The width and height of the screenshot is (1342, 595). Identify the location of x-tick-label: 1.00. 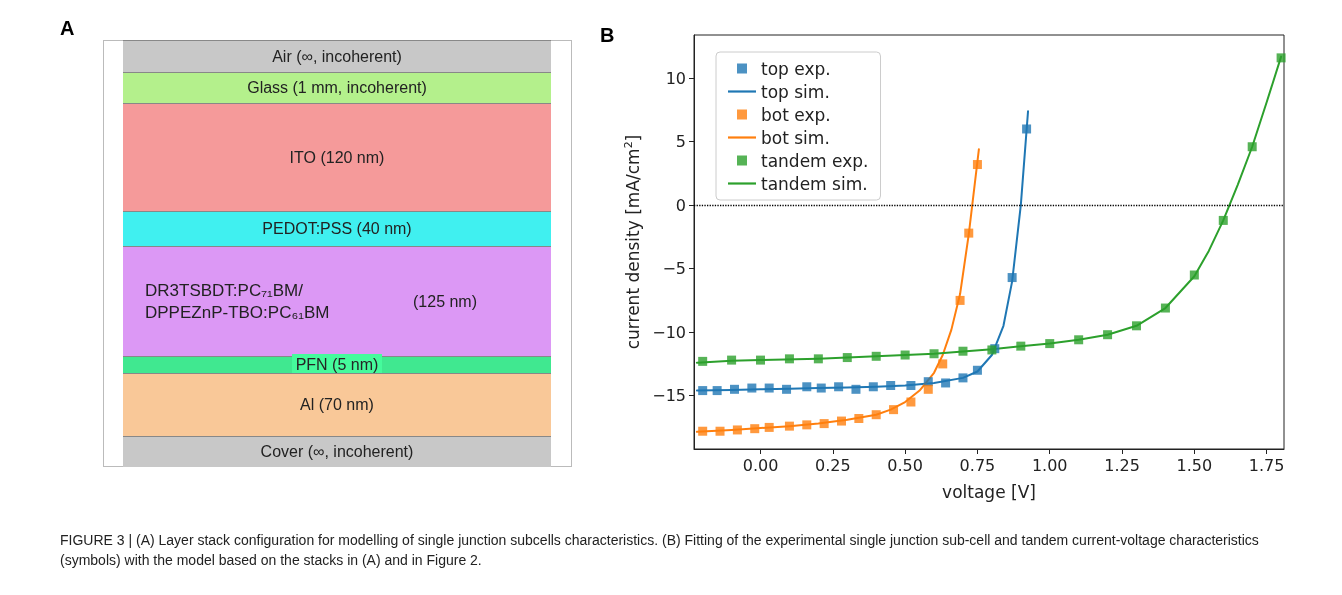
(1049, 465).